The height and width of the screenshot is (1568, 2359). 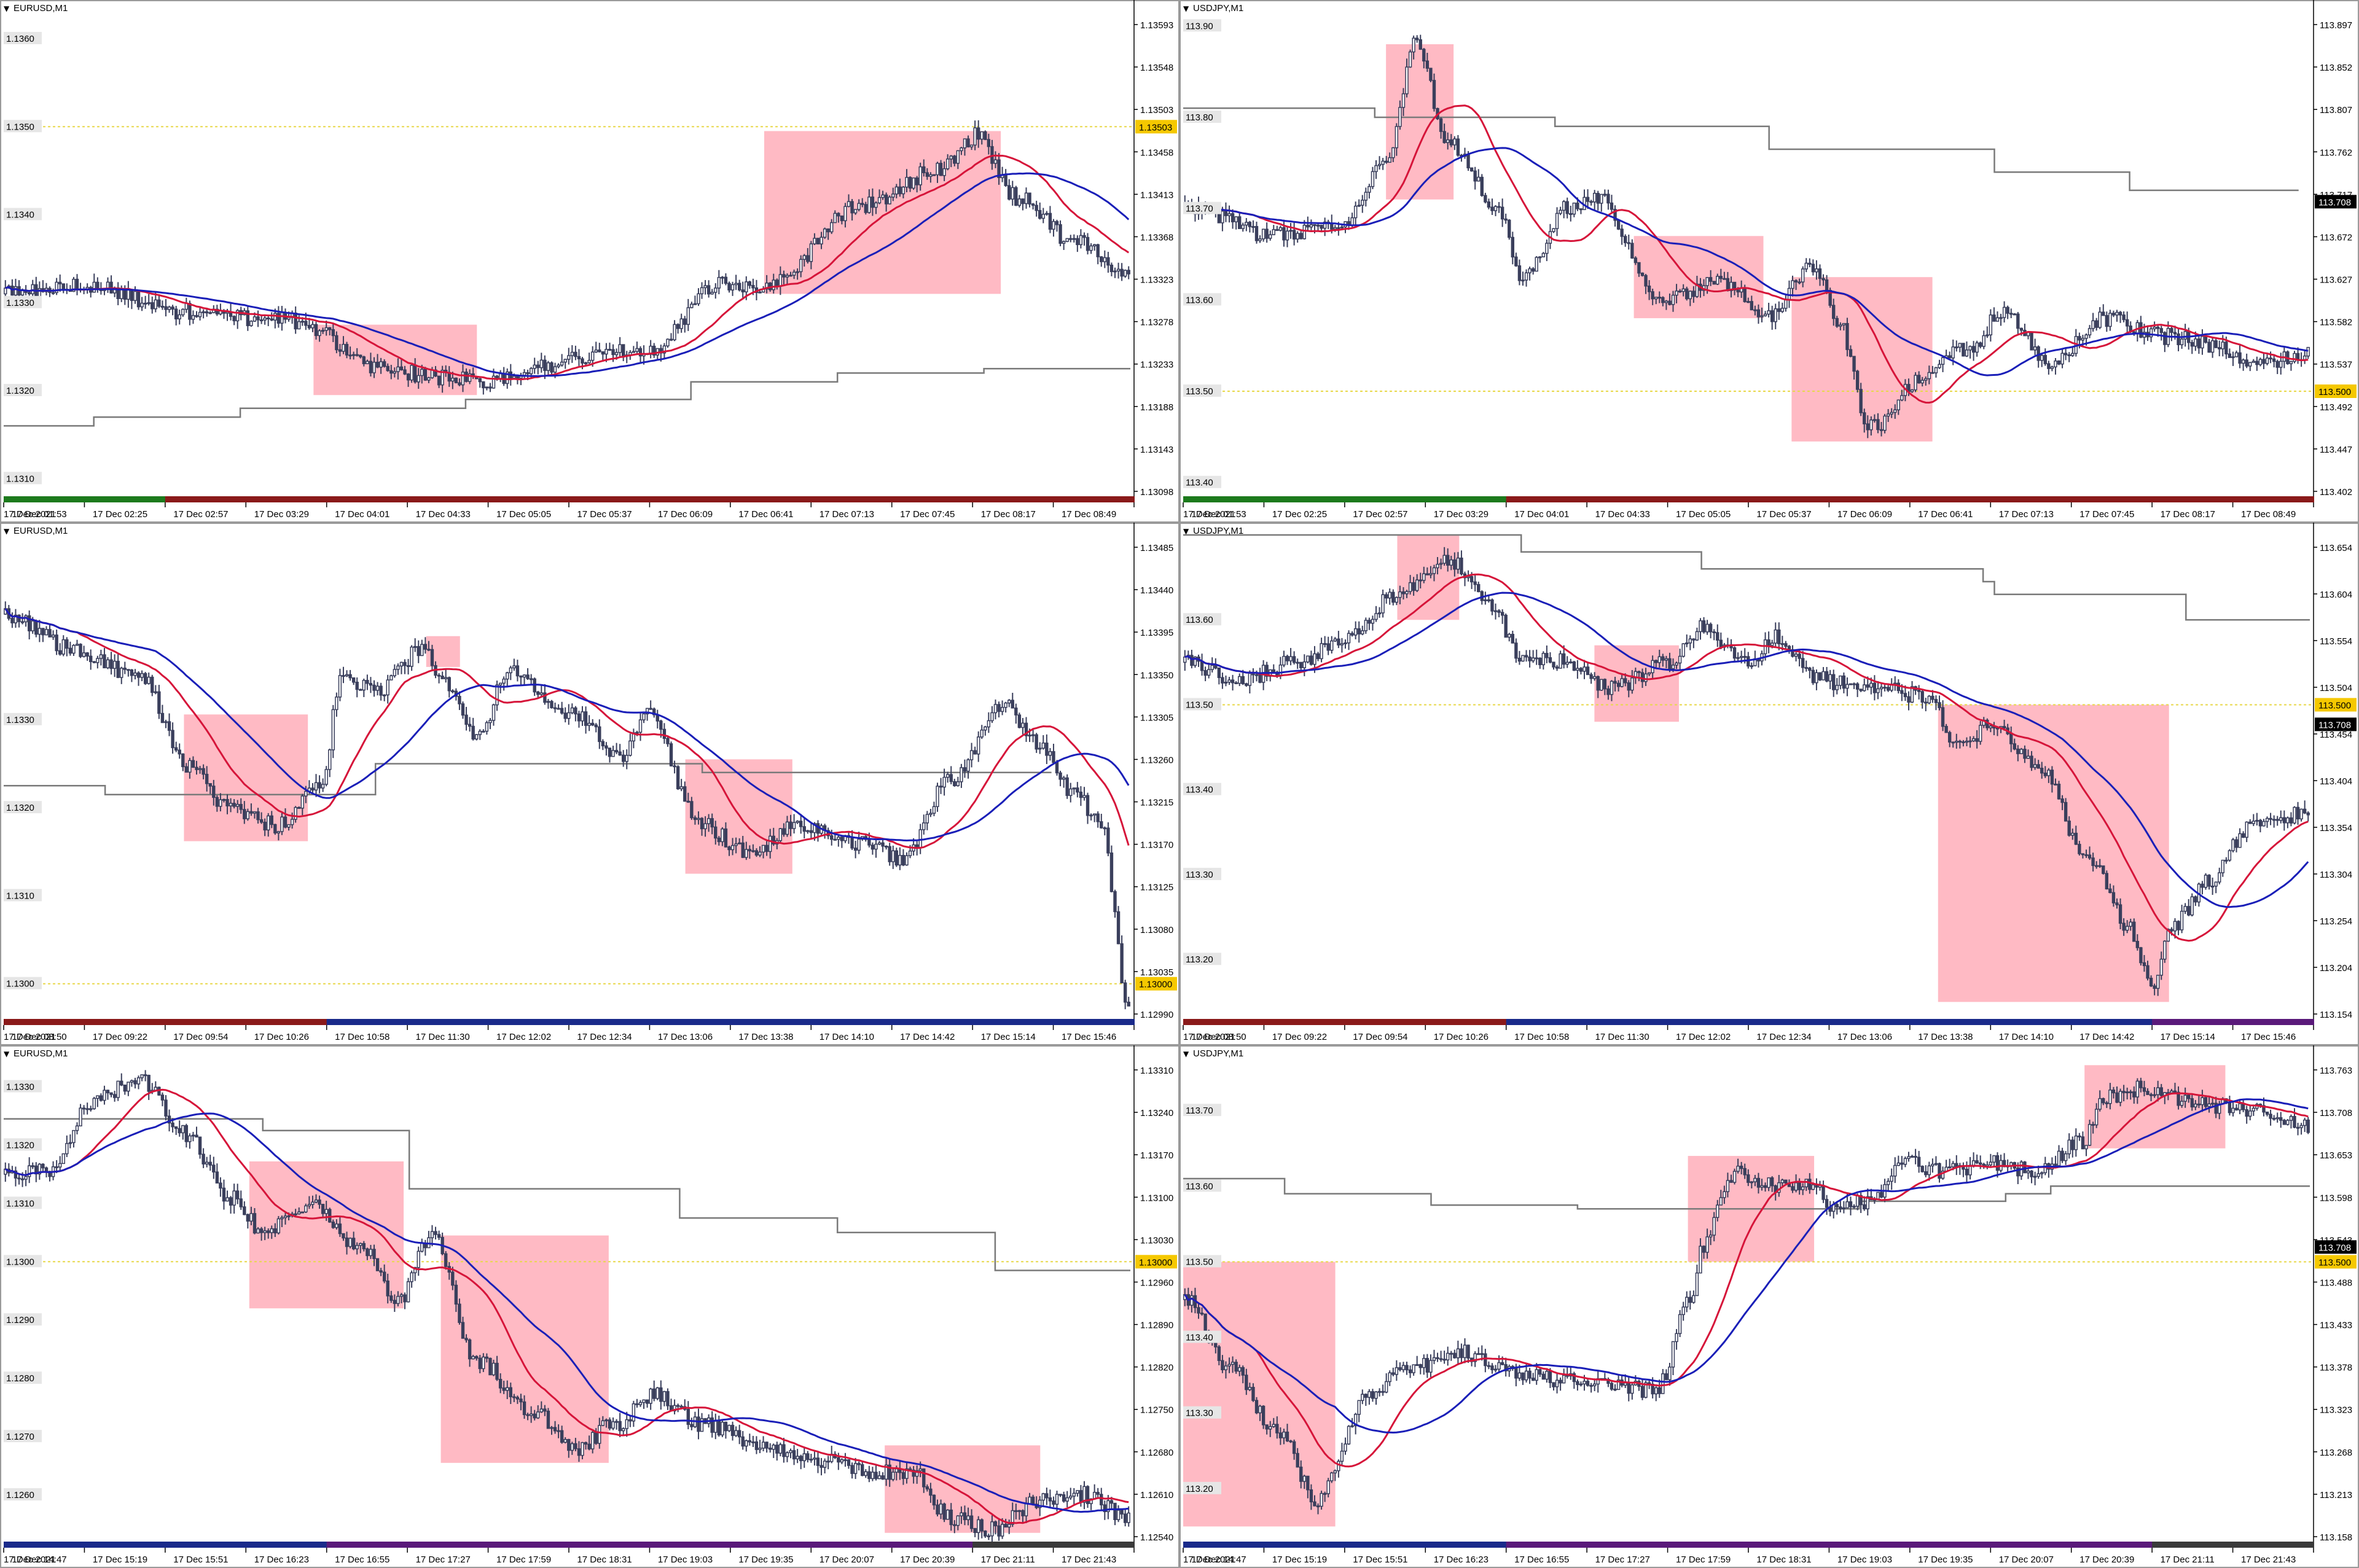 What do you see at coordinates (1300, 514) in the screenshot?
I see `time-axis-label: 17 Dec 02:25` at bounding box center [1300, 514].